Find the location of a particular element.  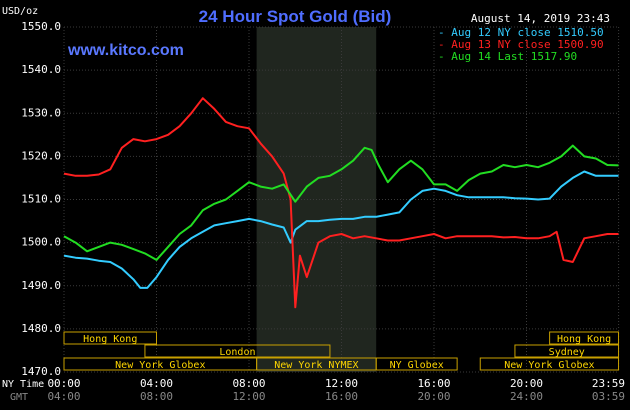

x-tick-label-gmt: 16:00 is located at coordinates (341, 396).